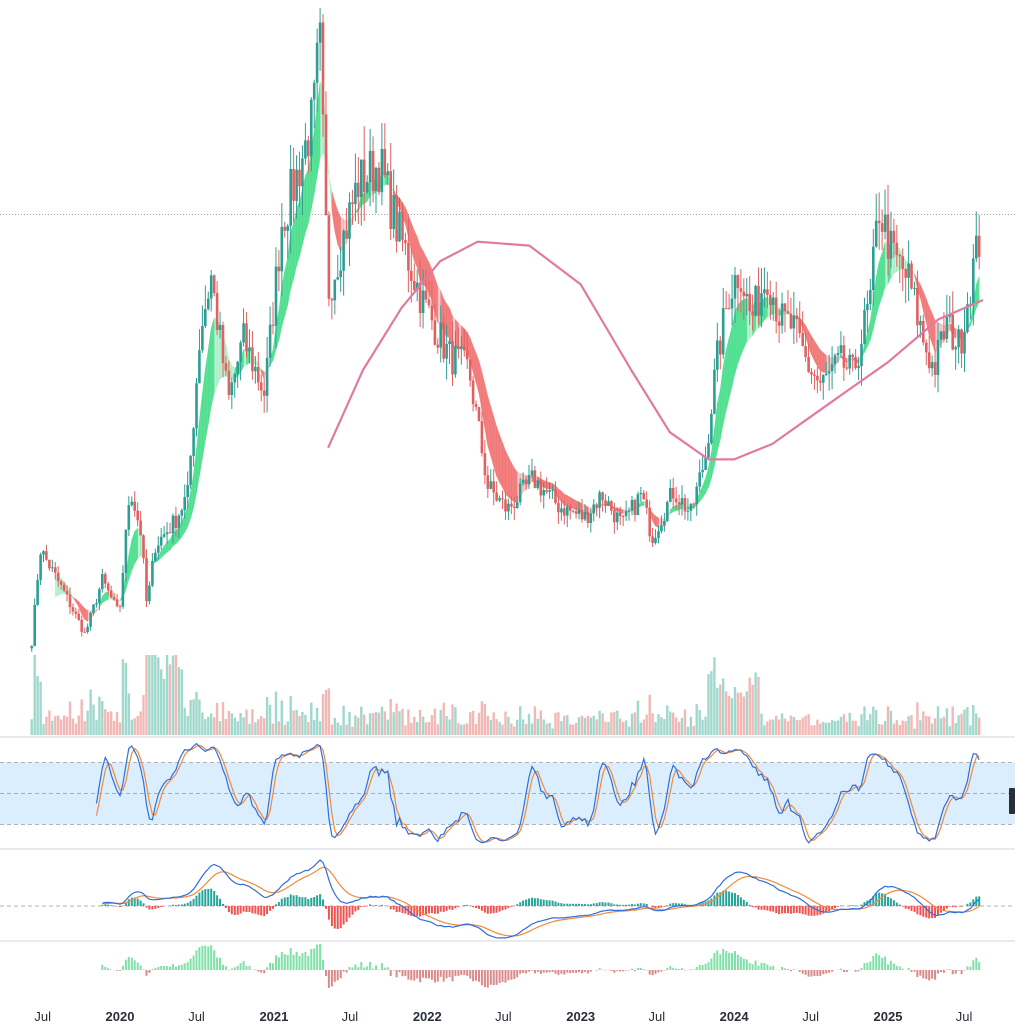 The width and height of the screenshot is (1015, 1029). What do you see at coordinates (1012, 801) in the screenshot?
I see `price-scale-handle` at bounding box center [1012, 801].